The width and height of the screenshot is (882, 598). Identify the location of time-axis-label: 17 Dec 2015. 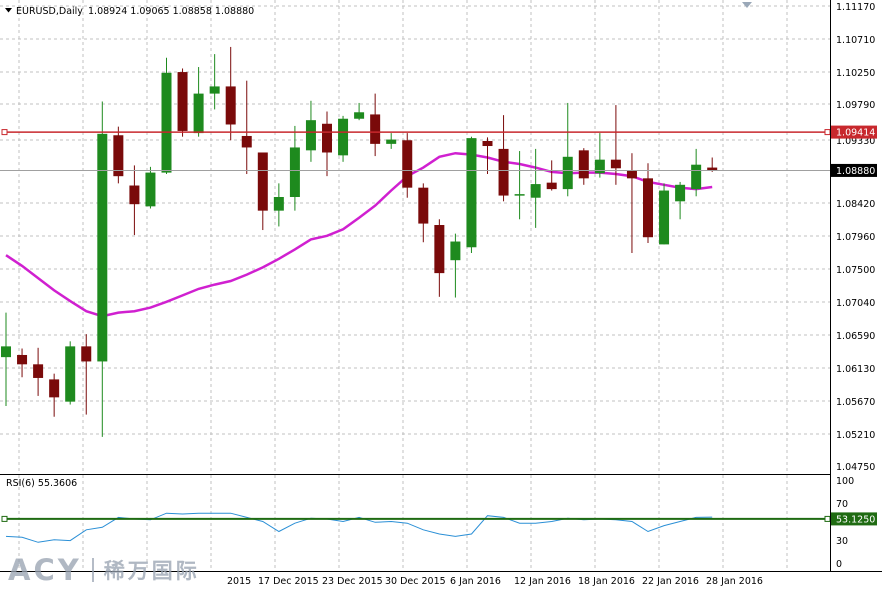
(288, 581).